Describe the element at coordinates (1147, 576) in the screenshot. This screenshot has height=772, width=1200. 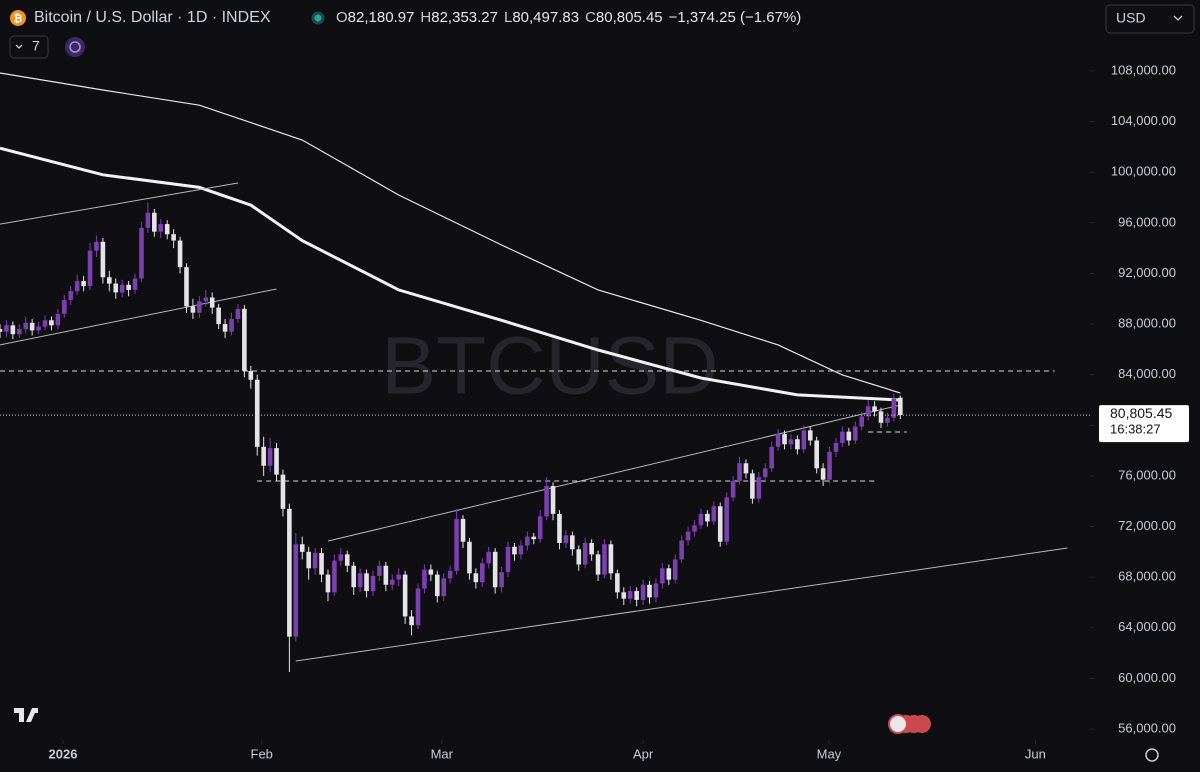
I see `y-tick-label: 68,000.00` at that location.